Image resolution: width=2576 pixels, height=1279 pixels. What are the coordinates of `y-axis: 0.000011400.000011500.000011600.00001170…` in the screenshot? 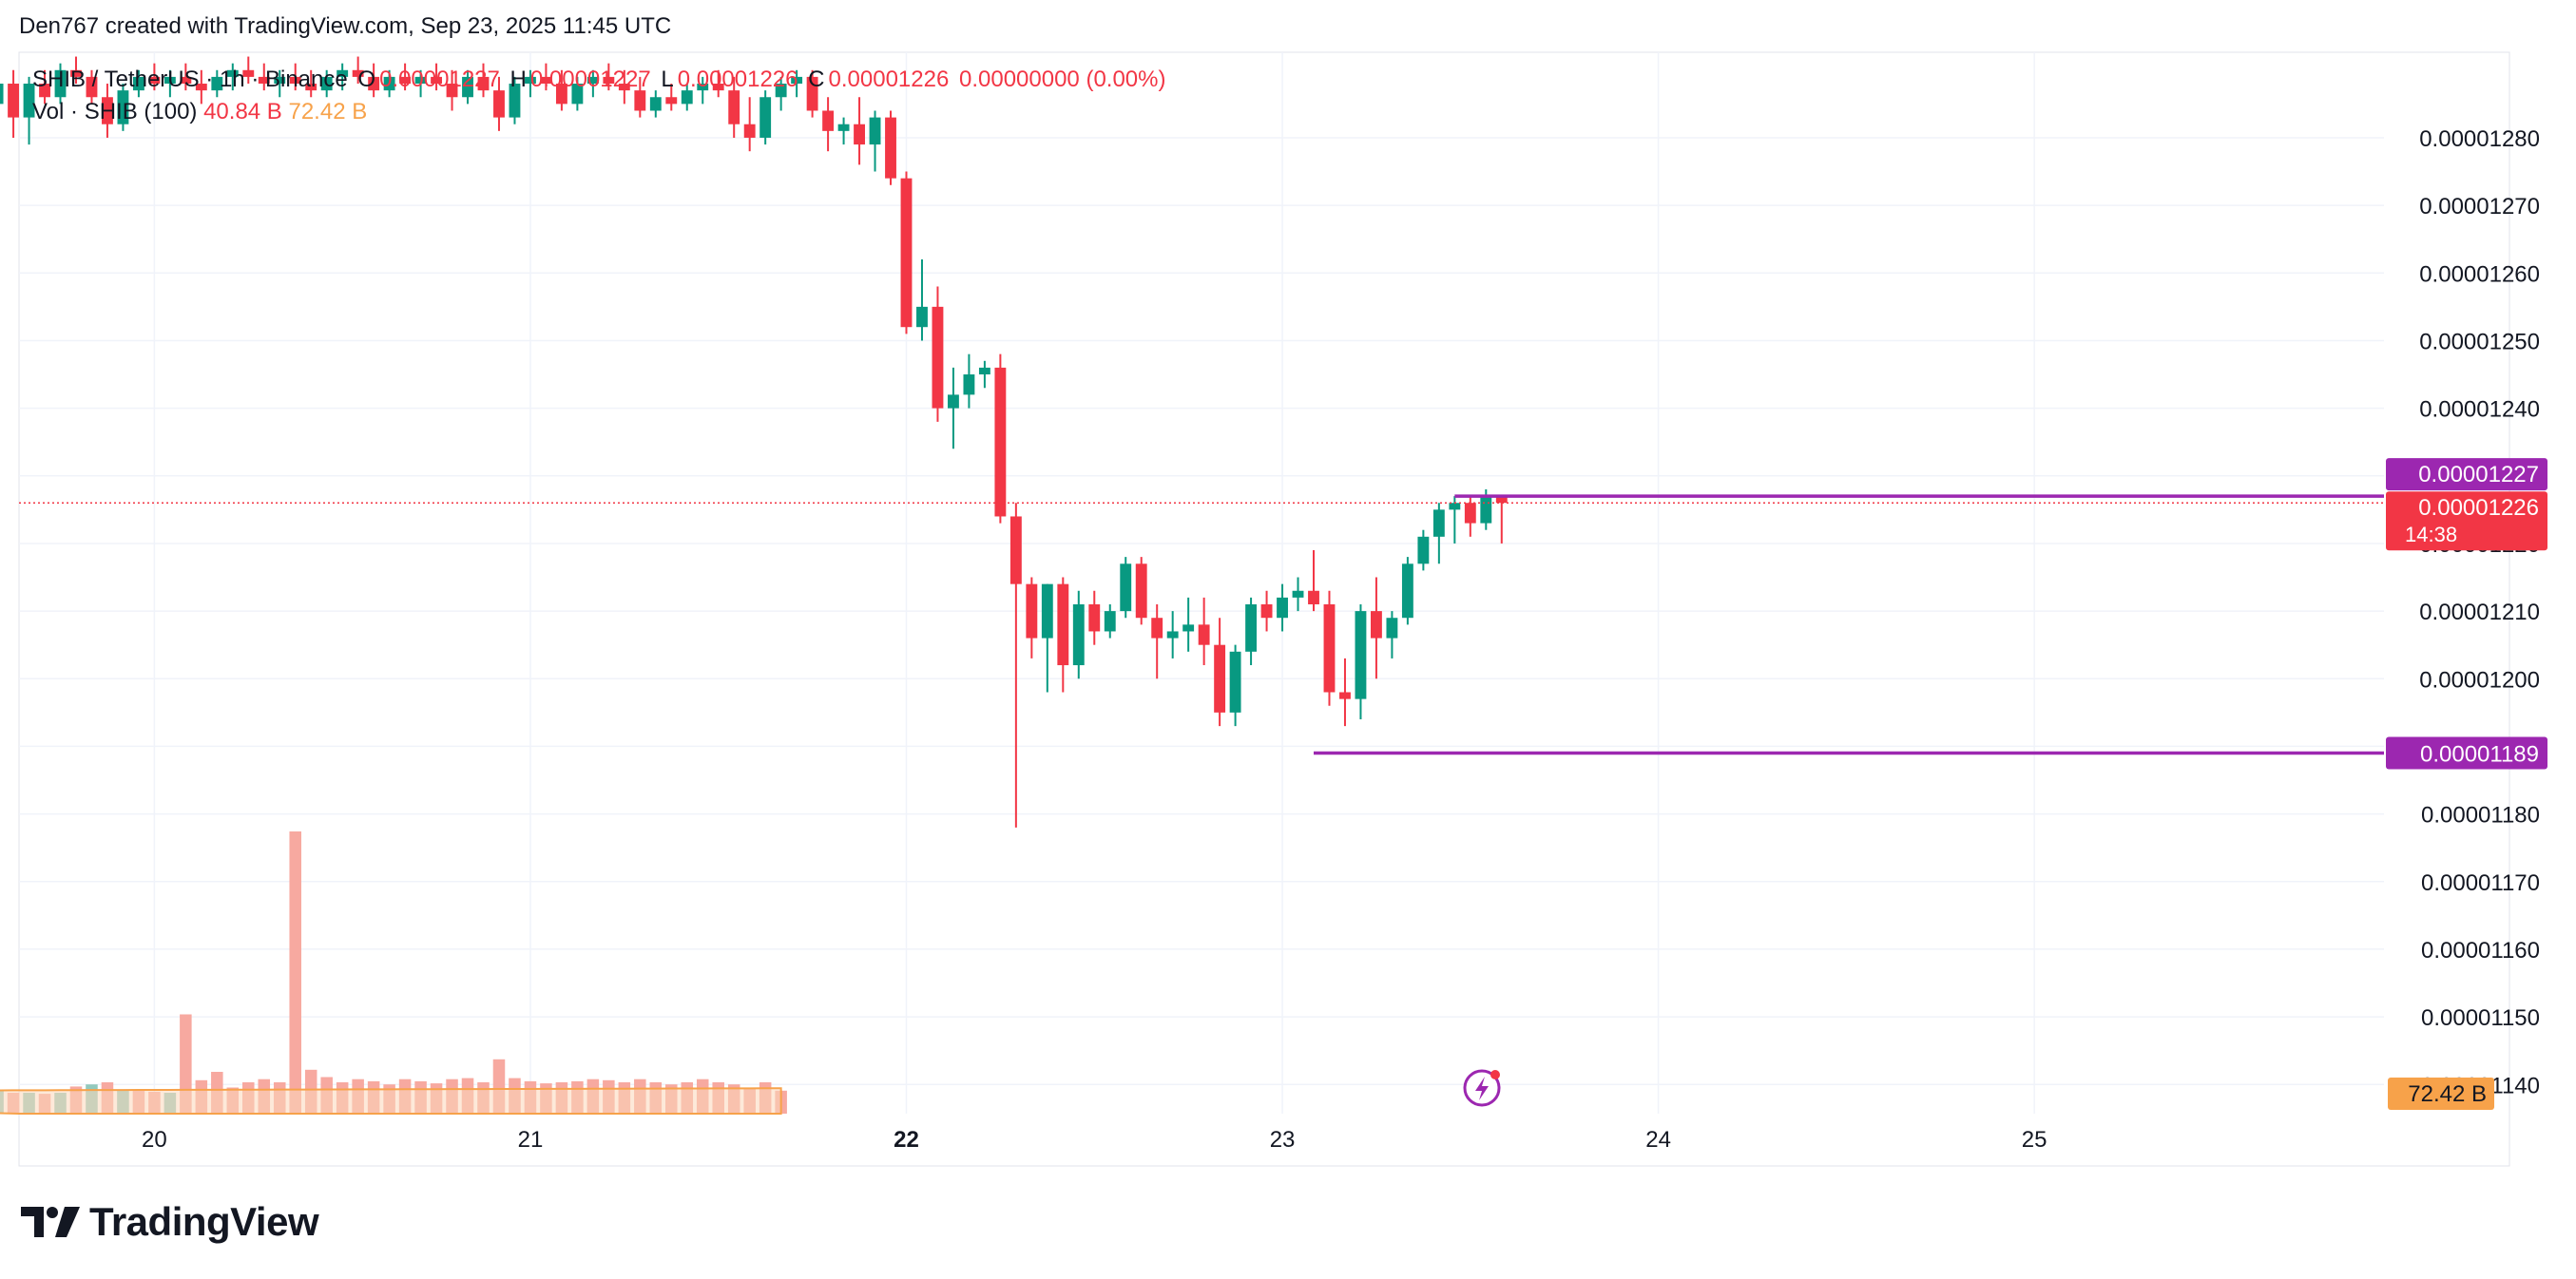 It's located at (2479, 612).